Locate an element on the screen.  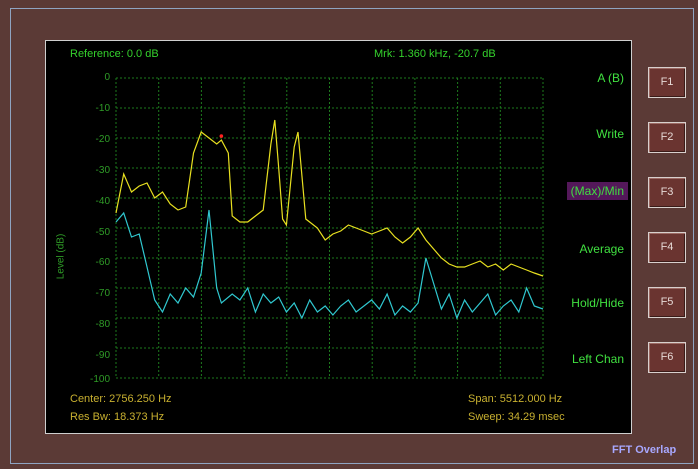
y-tick: -10 is located at coordinates (102, 108).